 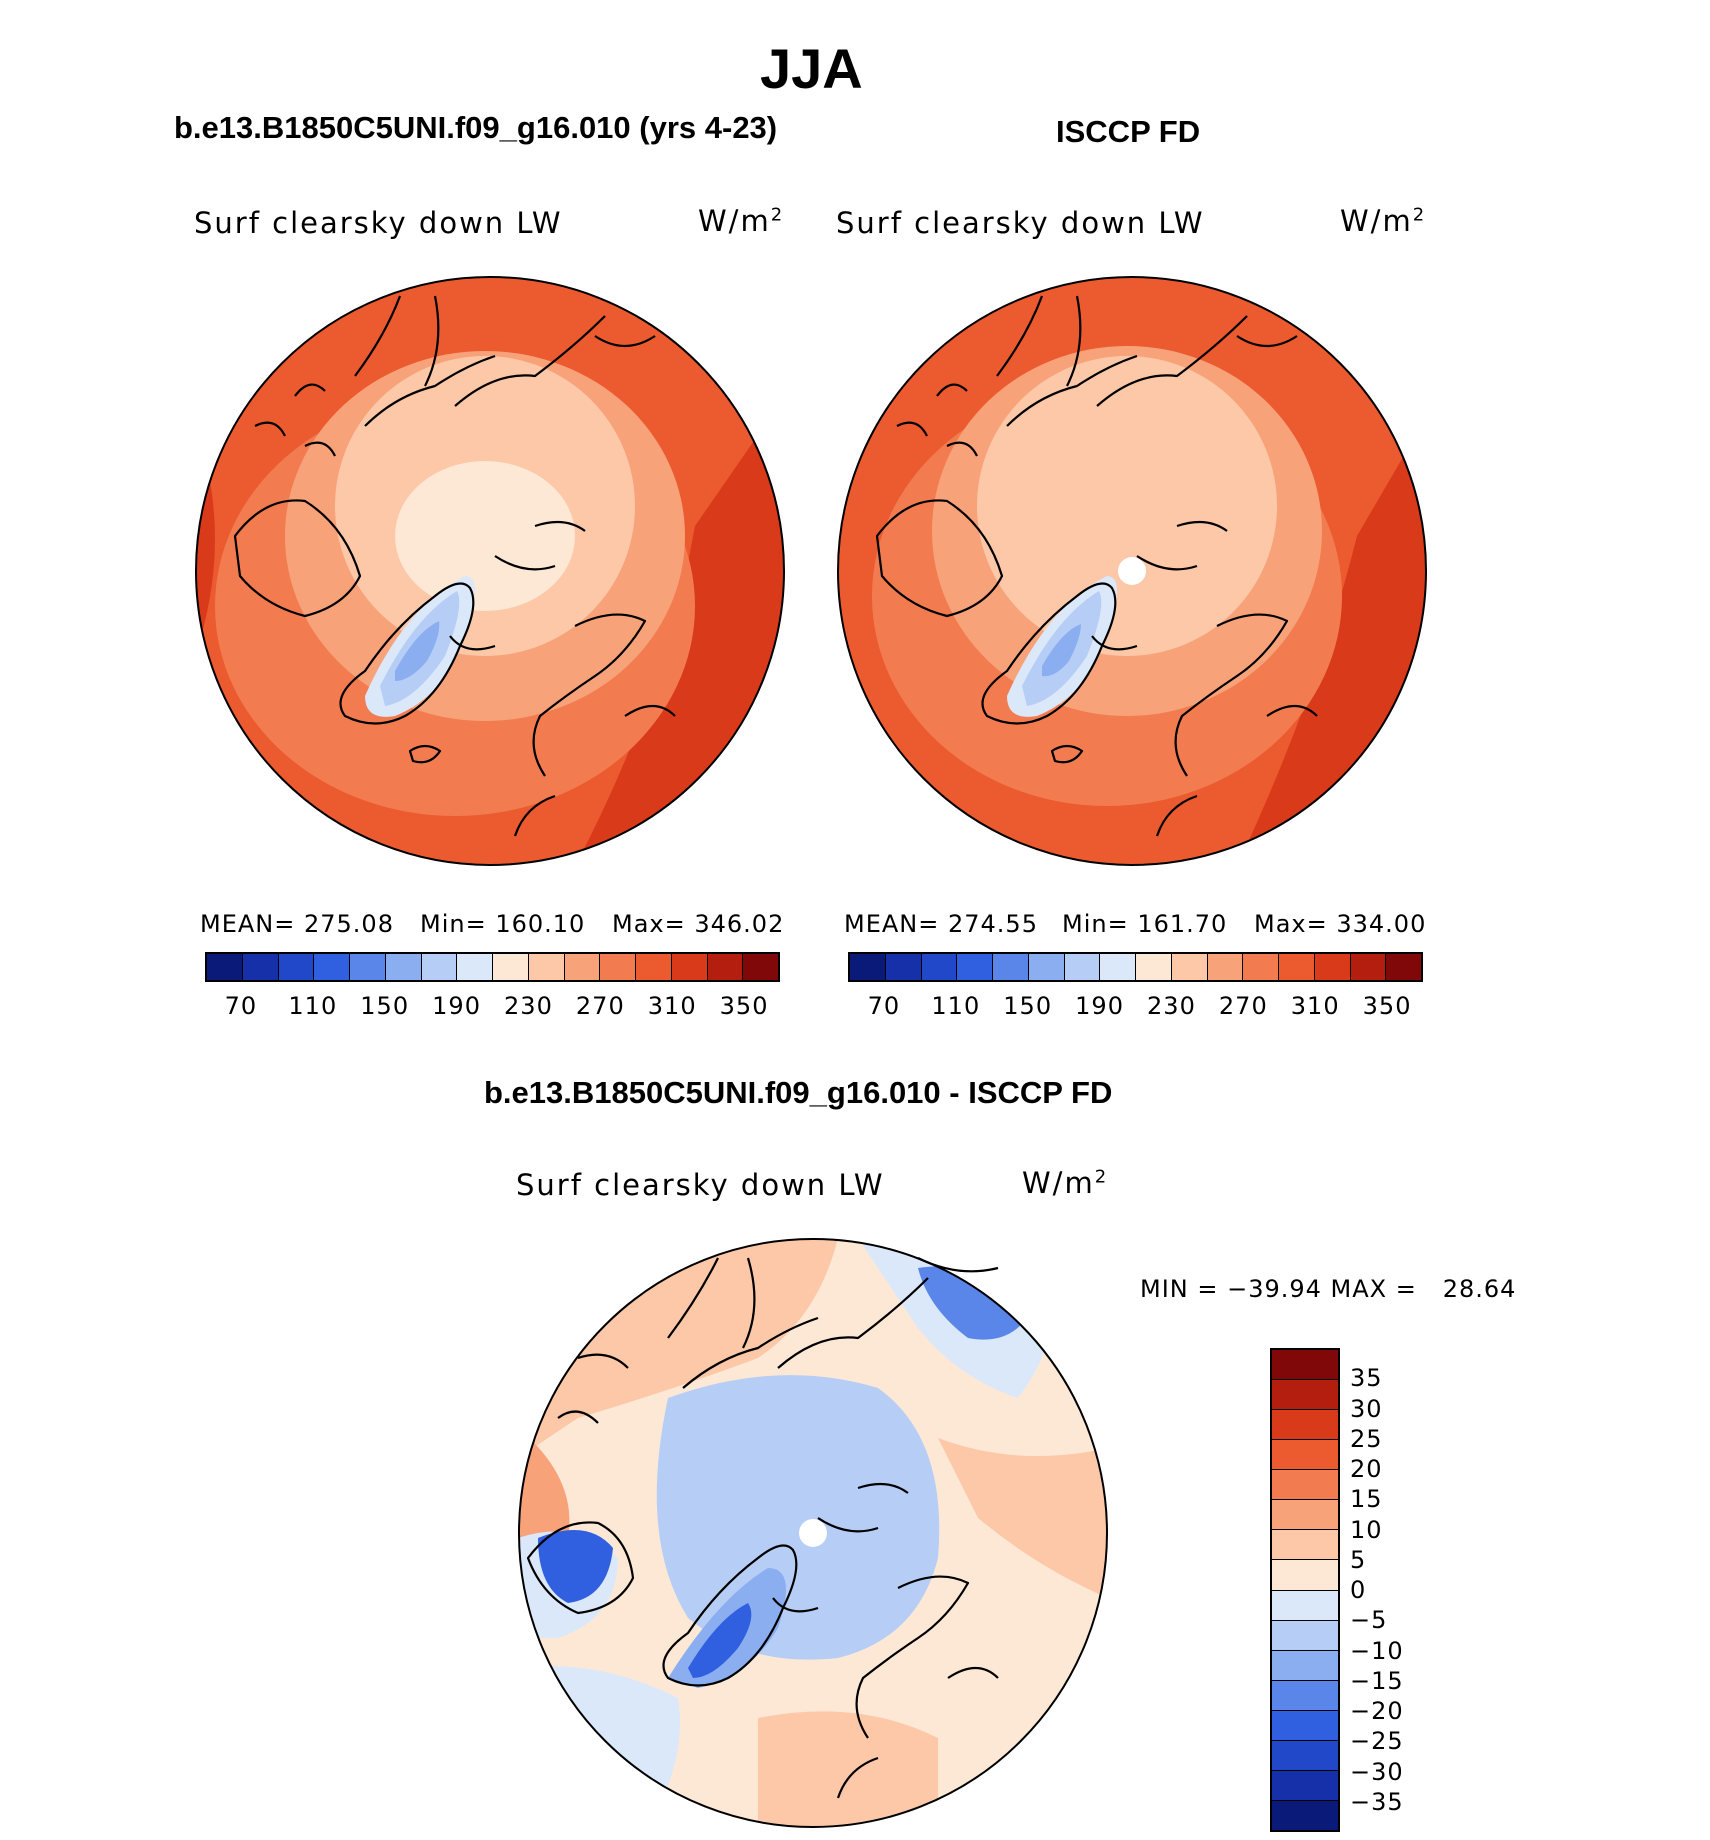 I want to click on panel1-polar-map, so click(x=490, y=571).